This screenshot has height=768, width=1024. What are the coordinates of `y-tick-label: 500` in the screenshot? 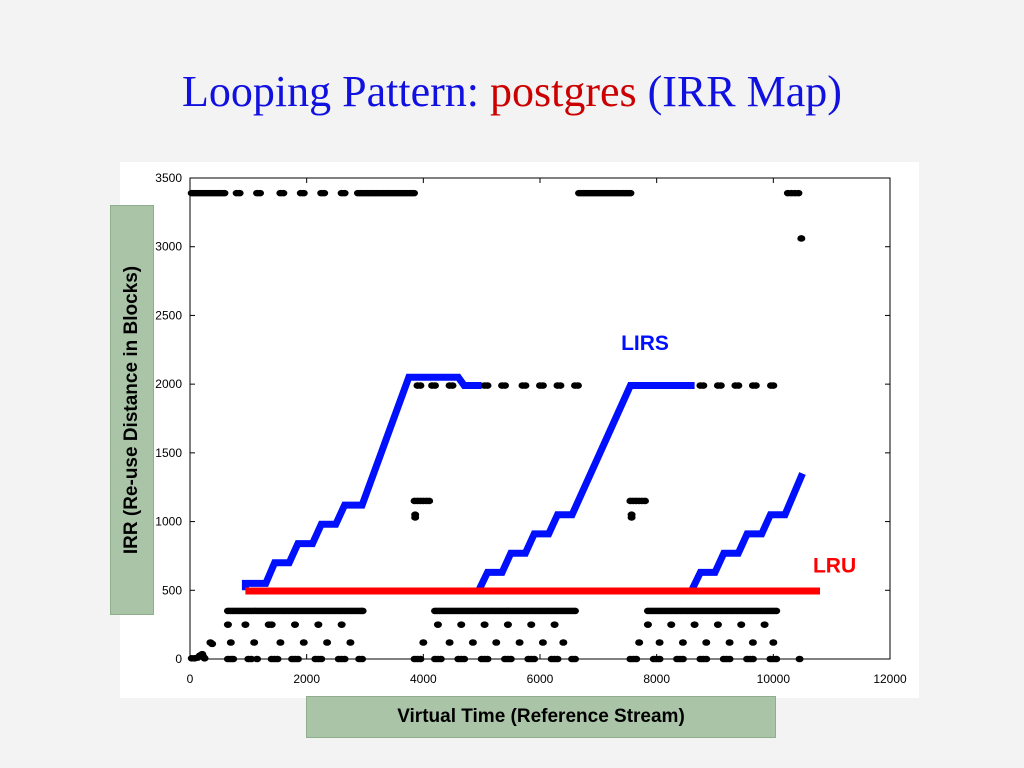 It's located at (172, 590).